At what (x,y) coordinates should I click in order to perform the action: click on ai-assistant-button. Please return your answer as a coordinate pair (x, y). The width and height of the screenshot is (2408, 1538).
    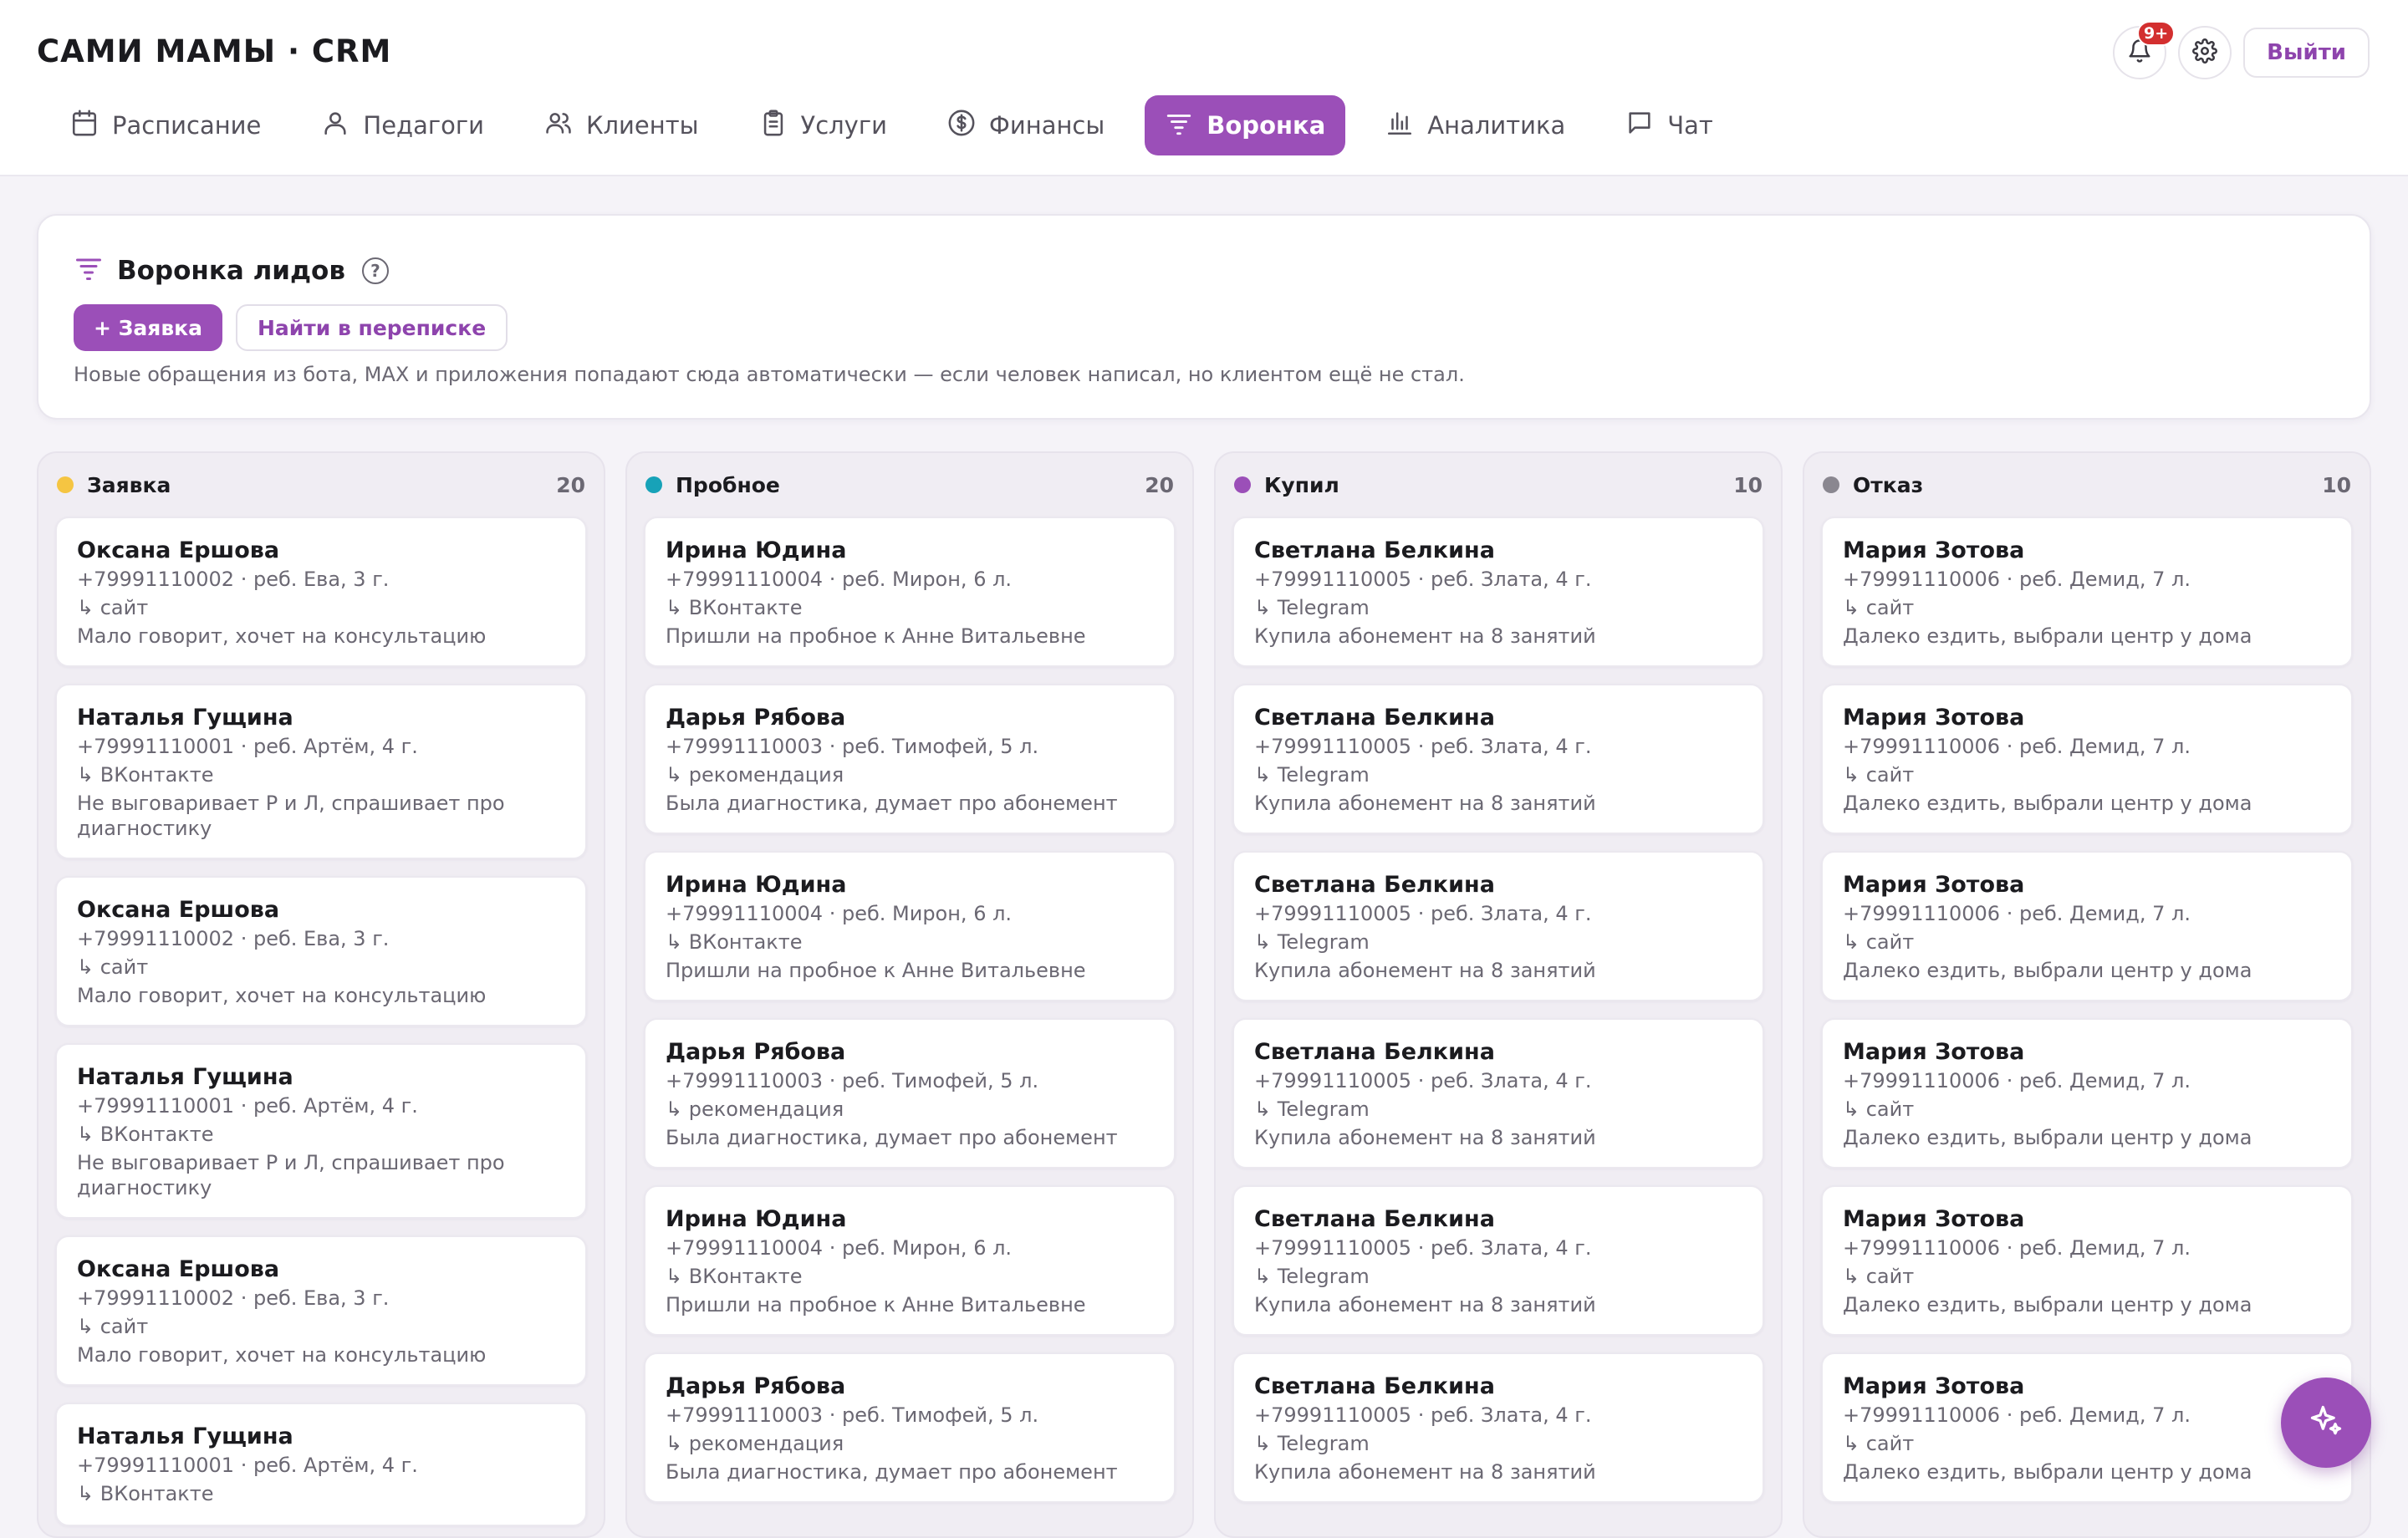
    Looking at the image, I should click on (2326, 1423).